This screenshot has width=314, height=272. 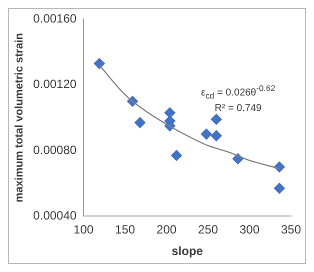 What do you see at coordinates (188, 251) in the screenshot?
I see `x-axis-title: slope` at bounding box center [188, 251].